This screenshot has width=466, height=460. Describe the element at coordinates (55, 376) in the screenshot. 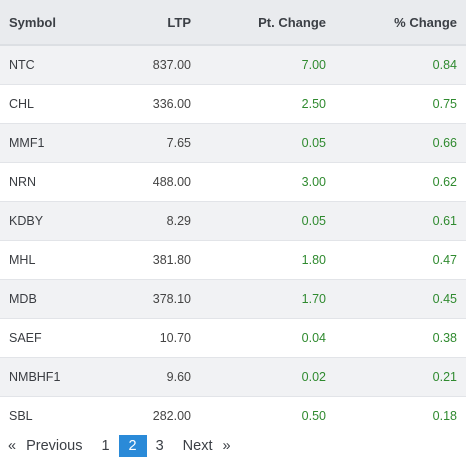

I see `cell-symbol: NMBHF1` at that location.